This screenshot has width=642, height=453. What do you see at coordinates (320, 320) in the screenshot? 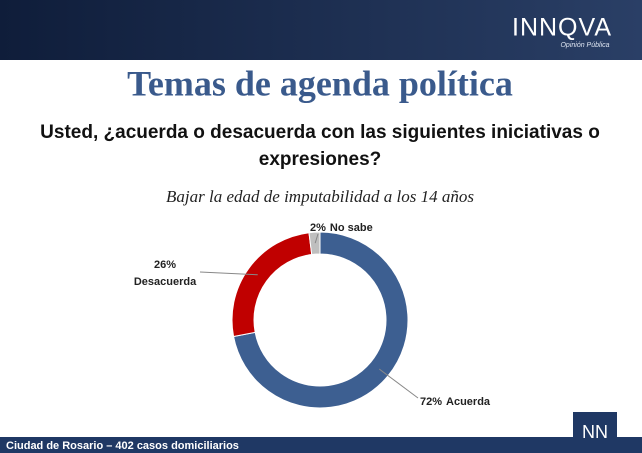
I see `donut-slice` at bounding box center [320, 320].